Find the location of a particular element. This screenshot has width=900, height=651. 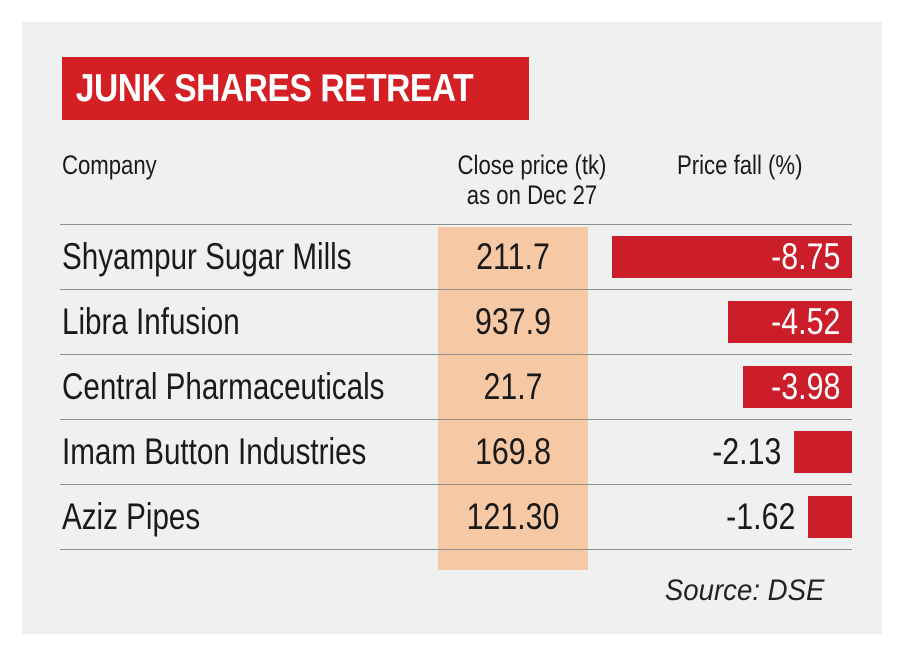

price-fall-label: -8.75 is located at coordinates (805, 256).